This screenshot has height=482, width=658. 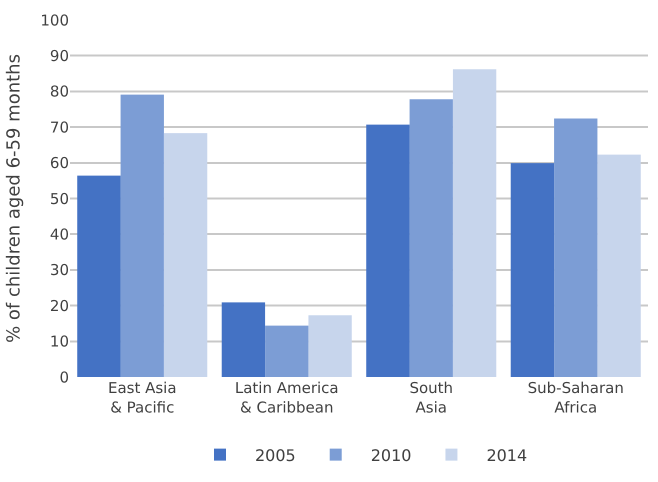 I want to click on y-tick-label: 80, so click(x=59, y=91).